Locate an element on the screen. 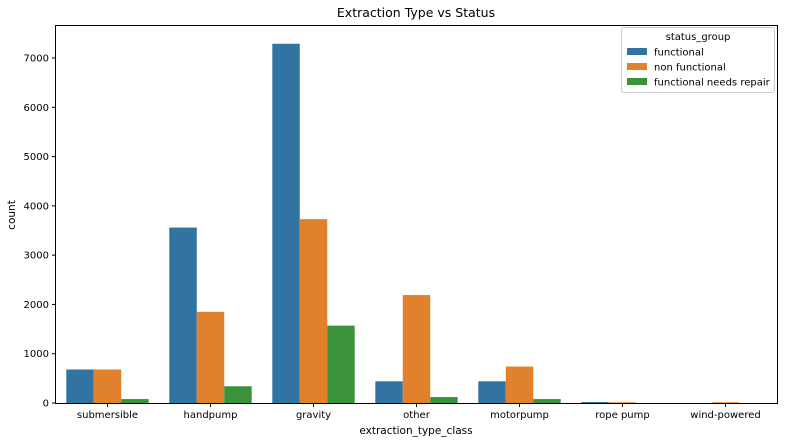 This screenshot has width=785, height=442. legend-title: status_group is located at coordinates (698, 37).